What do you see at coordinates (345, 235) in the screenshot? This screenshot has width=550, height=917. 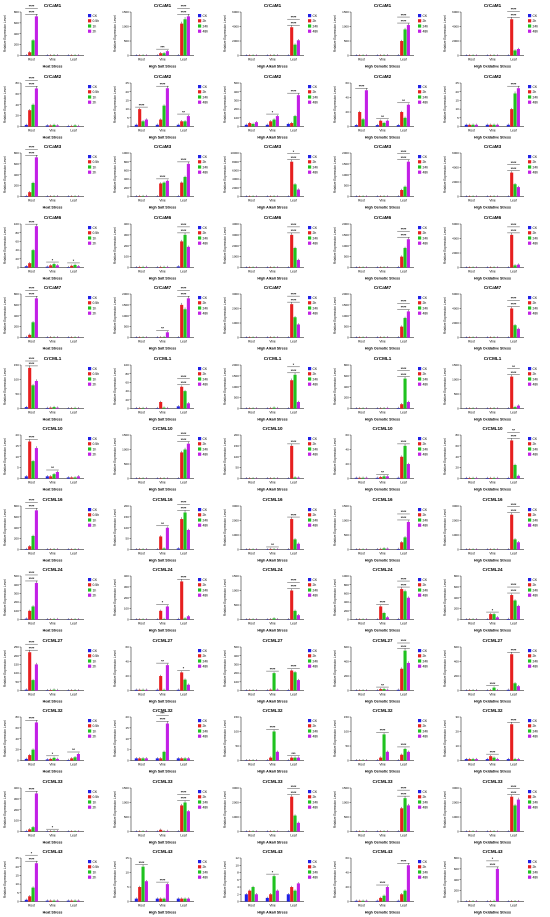 I see `y-tick-label: 1500` at bounding box center [345, 235].